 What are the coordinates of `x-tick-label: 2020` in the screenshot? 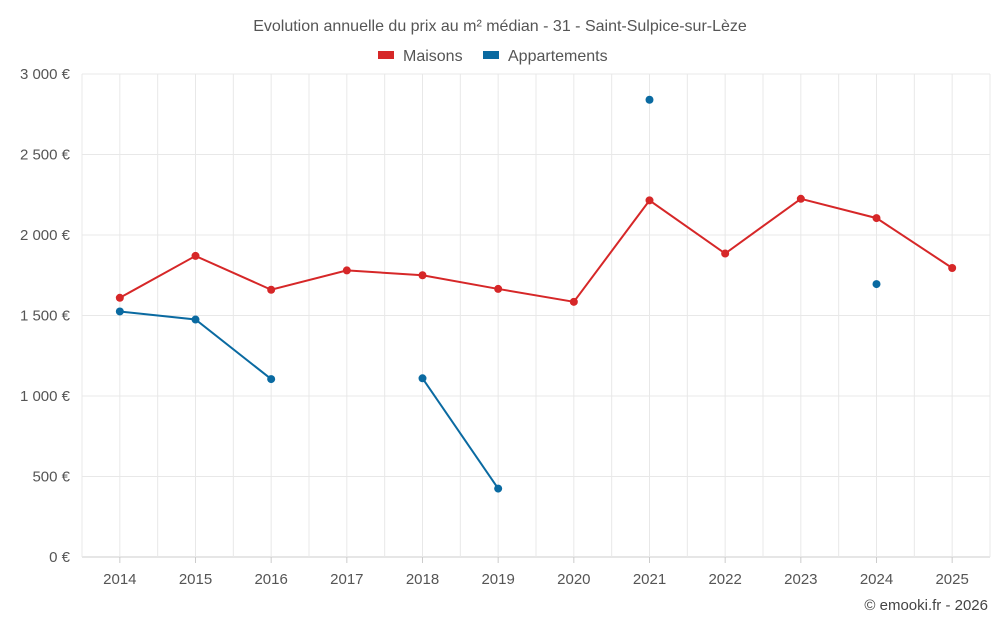 It's located at (573, 579).